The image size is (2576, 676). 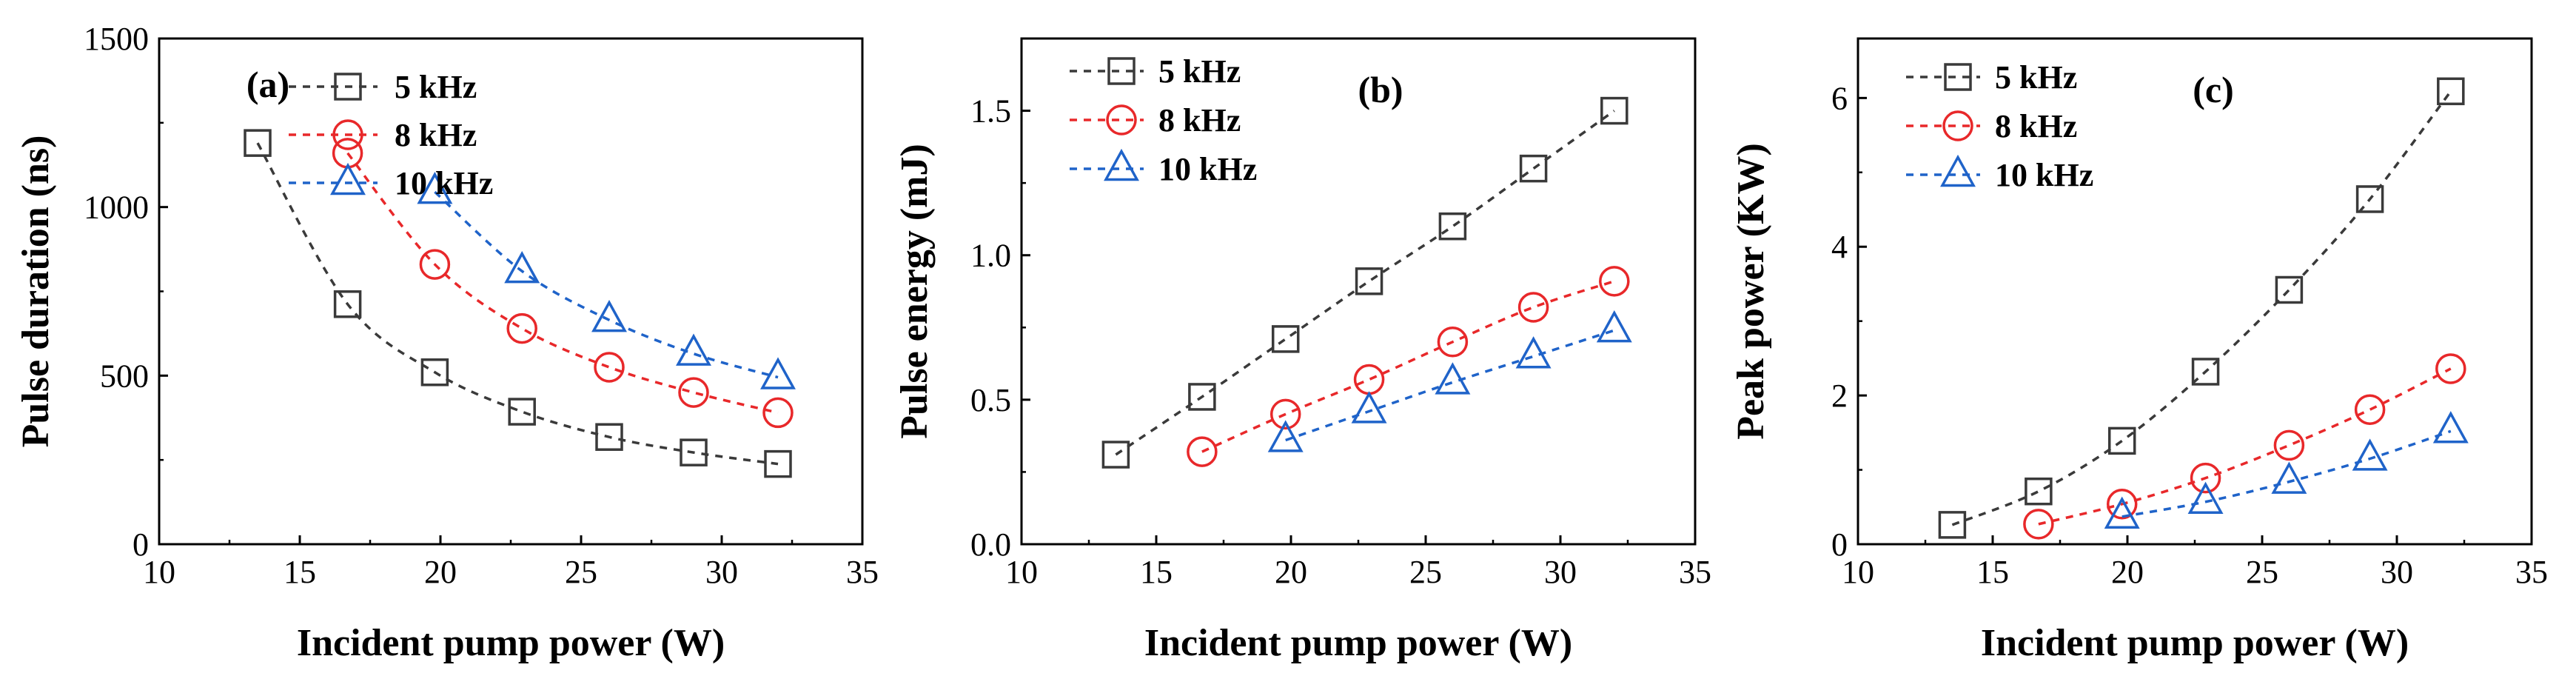 What do you see at coordinates (36, 291) in the screenshot?
I see `y-axis-title: Pulse duration (ns)` at bounding box center [36, 291].